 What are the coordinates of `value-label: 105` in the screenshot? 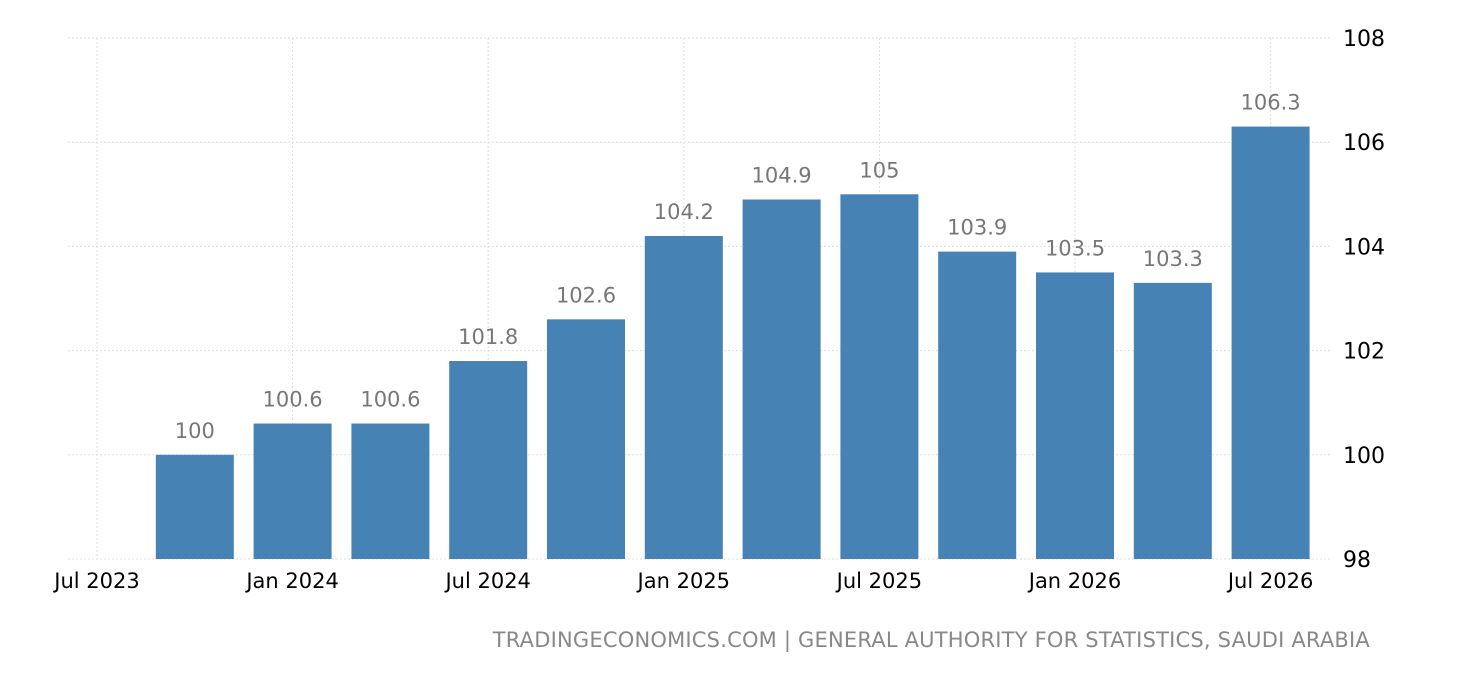 It's located at (879, 170).